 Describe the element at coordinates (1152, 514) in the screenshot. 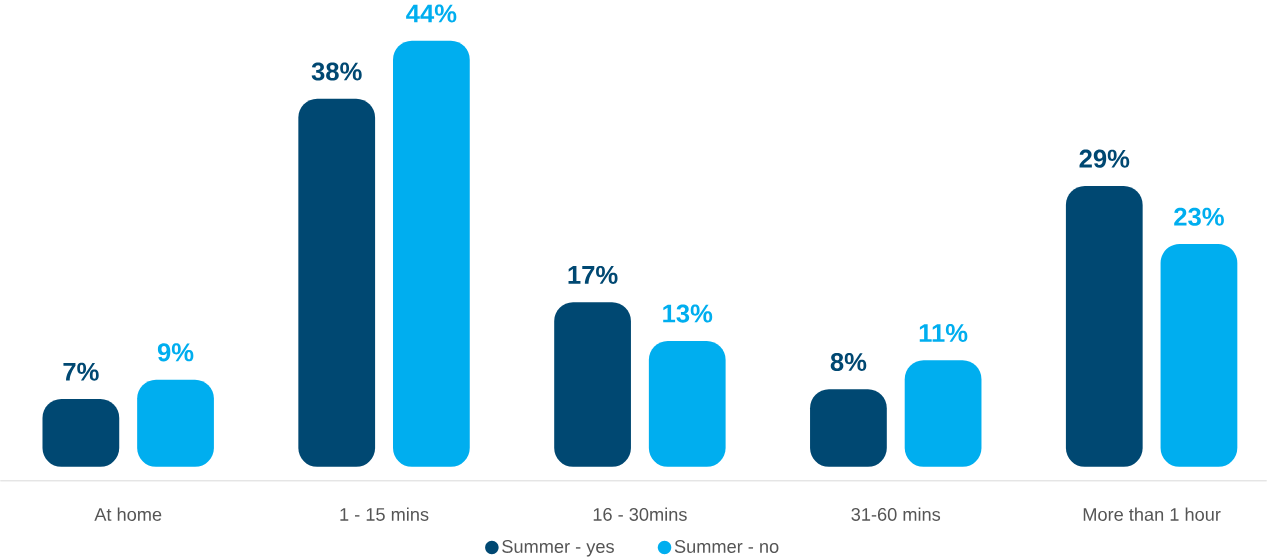

I see `x-tick-label: More than 1 hour` at that location.